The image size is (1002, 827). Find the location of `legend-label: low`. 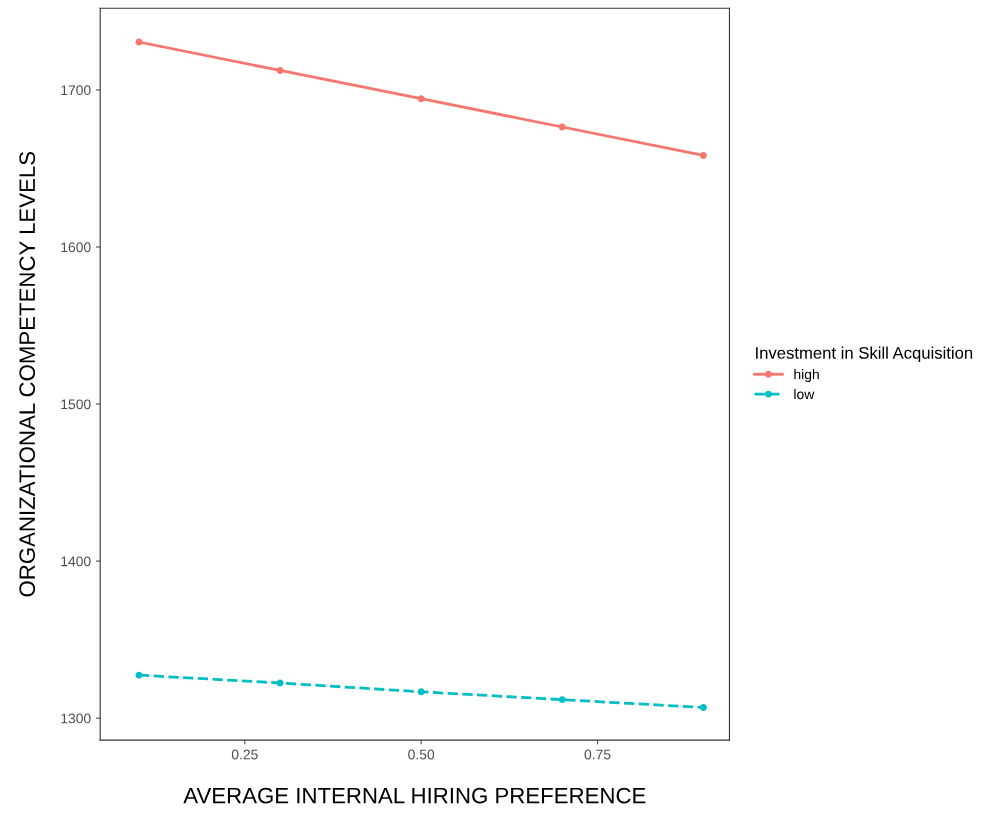

legend-label: low is located at coordinates (804, 394).